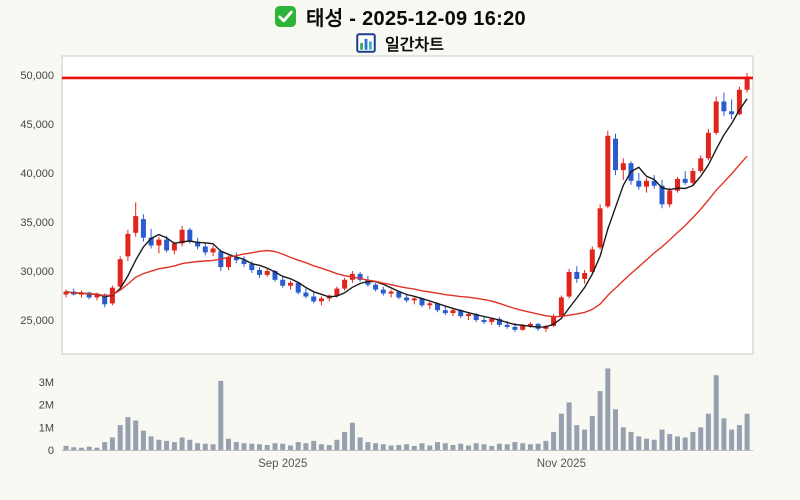  Describe the element at coordinates (46, 428) in the screenshot. I see `volume-tick-label: 1M` at that location.